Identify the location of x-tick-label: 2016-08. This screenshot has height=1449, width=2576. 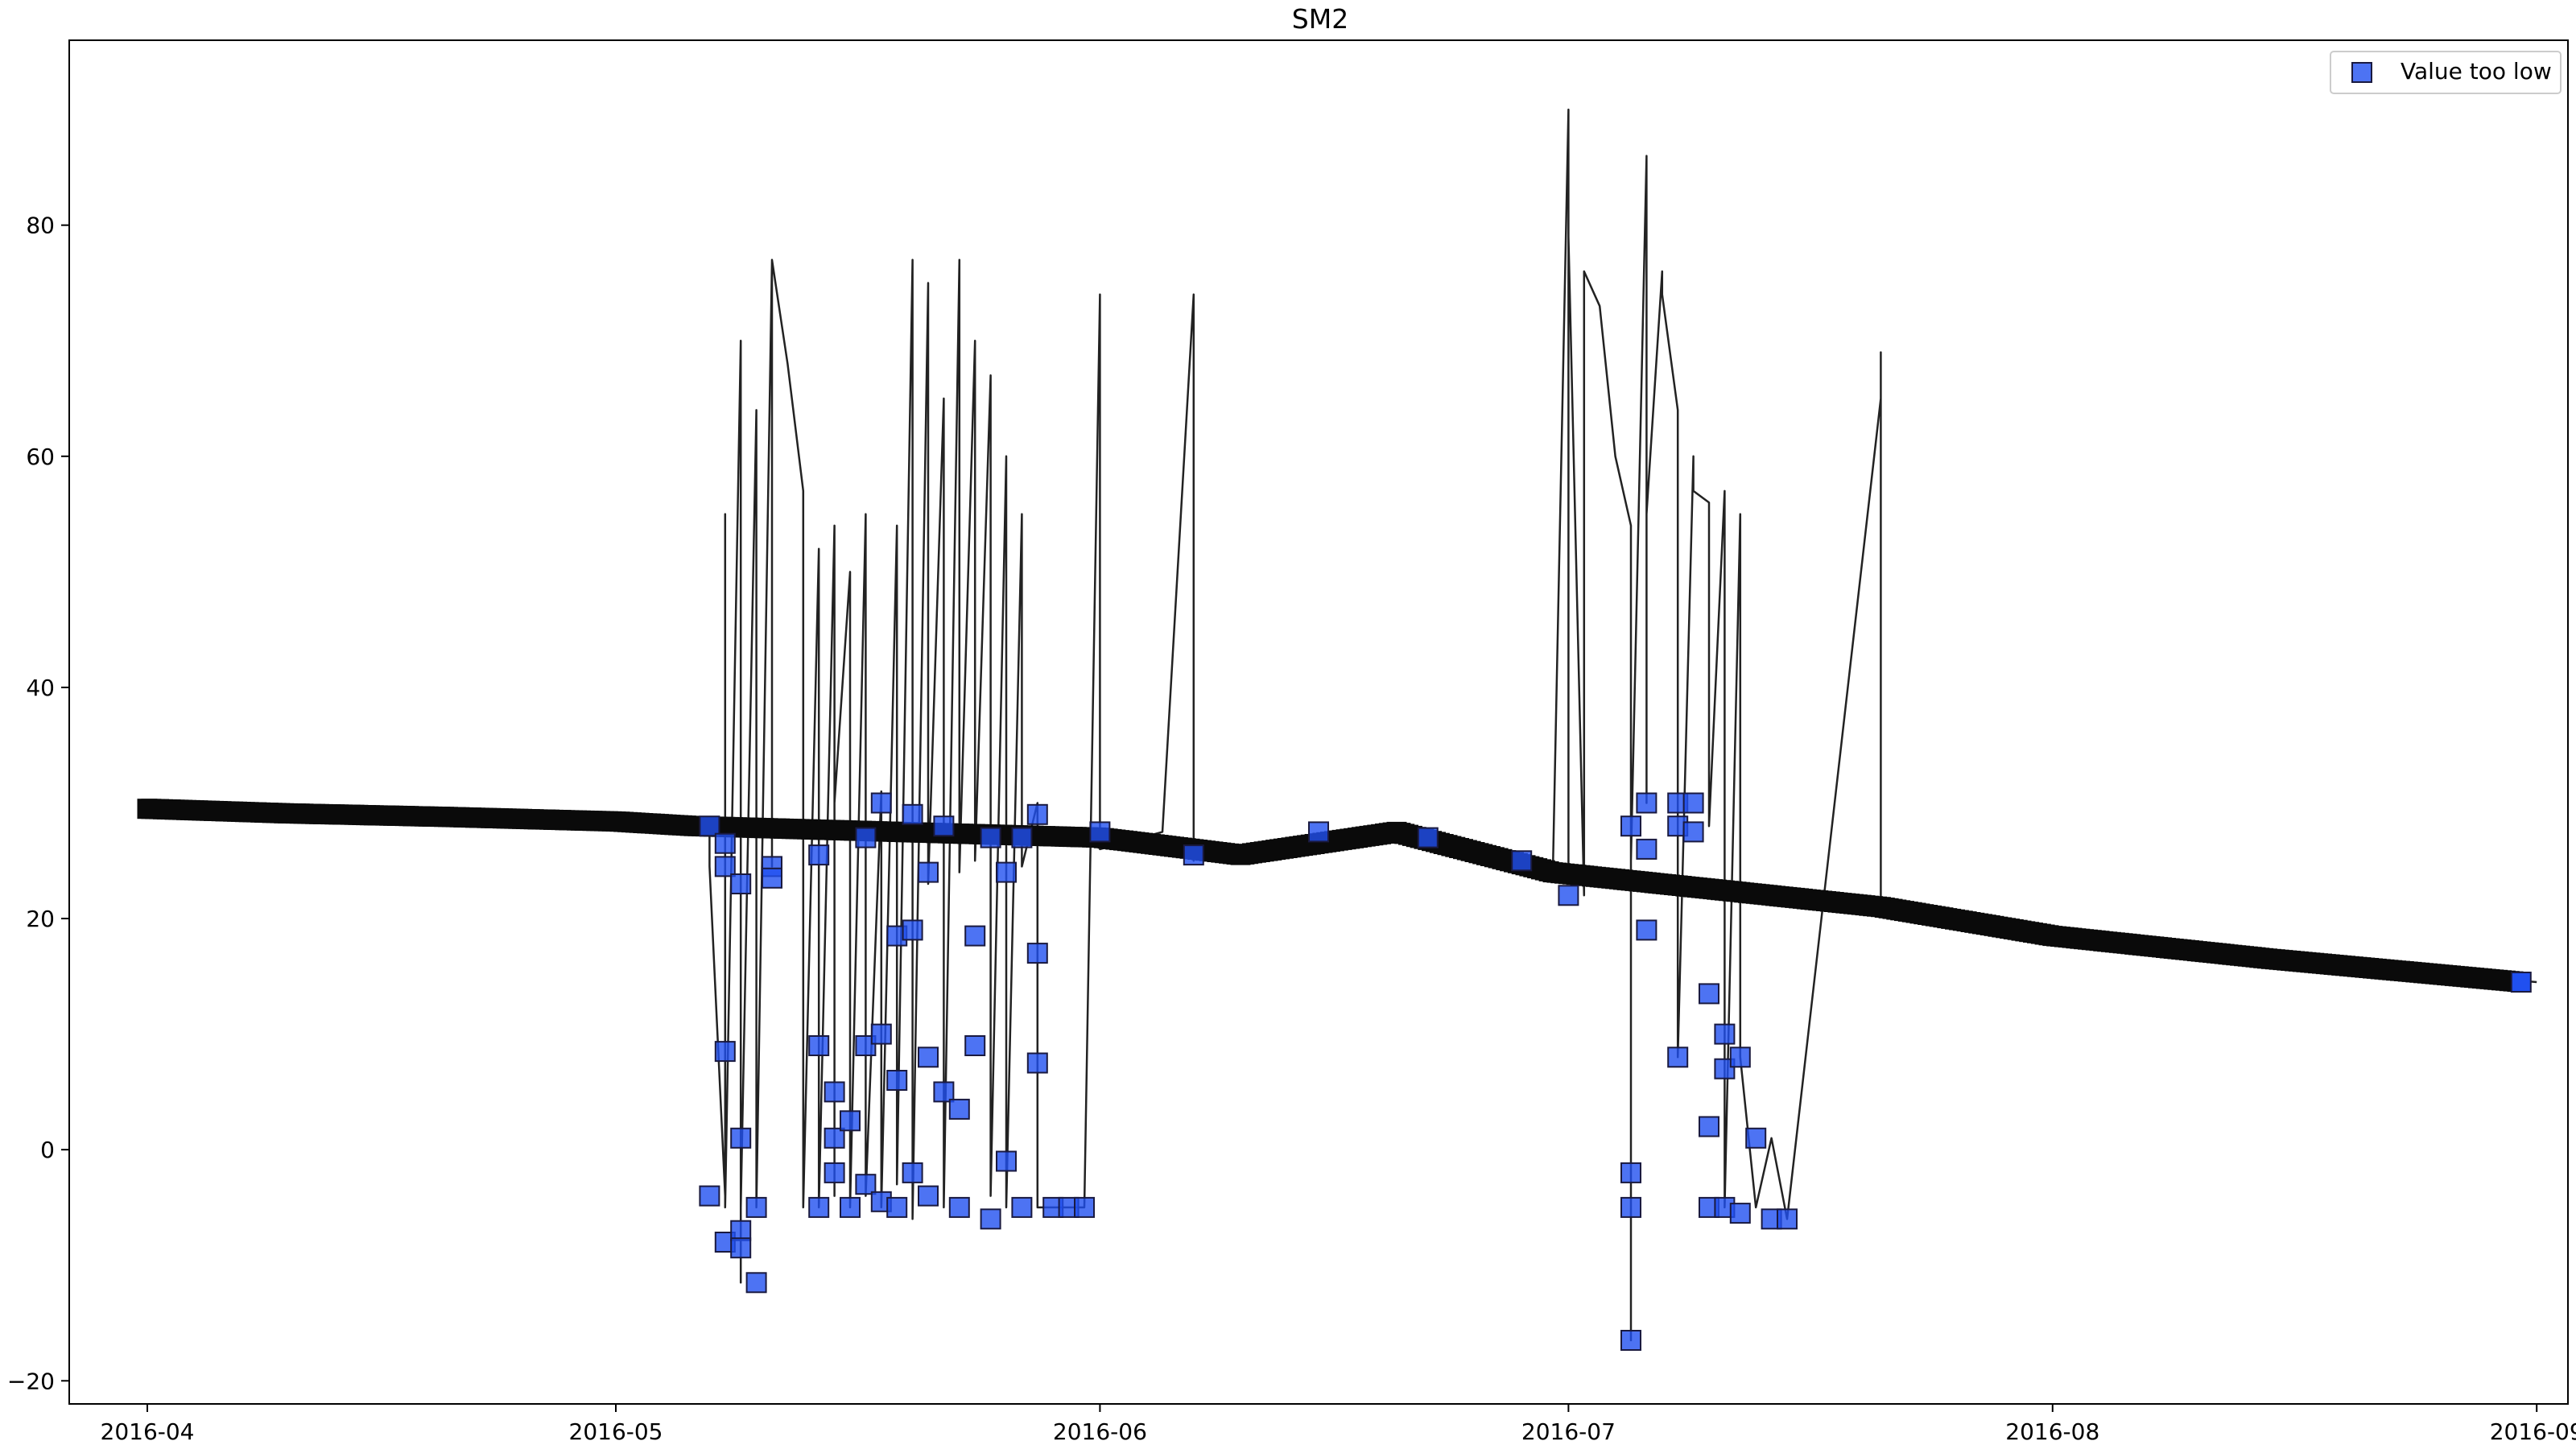
(2052, 1431).